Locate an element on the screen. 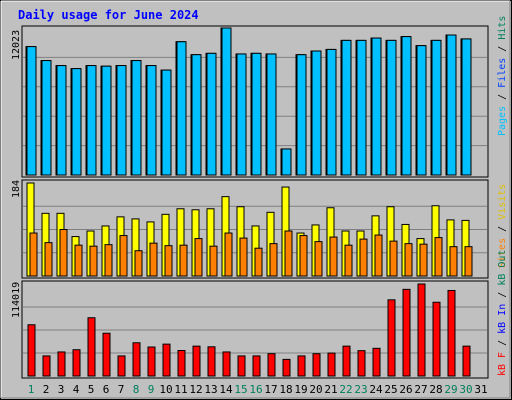 This screenshot has height=400, width=512. day-label: 5 is located at coordinates (91, 389).